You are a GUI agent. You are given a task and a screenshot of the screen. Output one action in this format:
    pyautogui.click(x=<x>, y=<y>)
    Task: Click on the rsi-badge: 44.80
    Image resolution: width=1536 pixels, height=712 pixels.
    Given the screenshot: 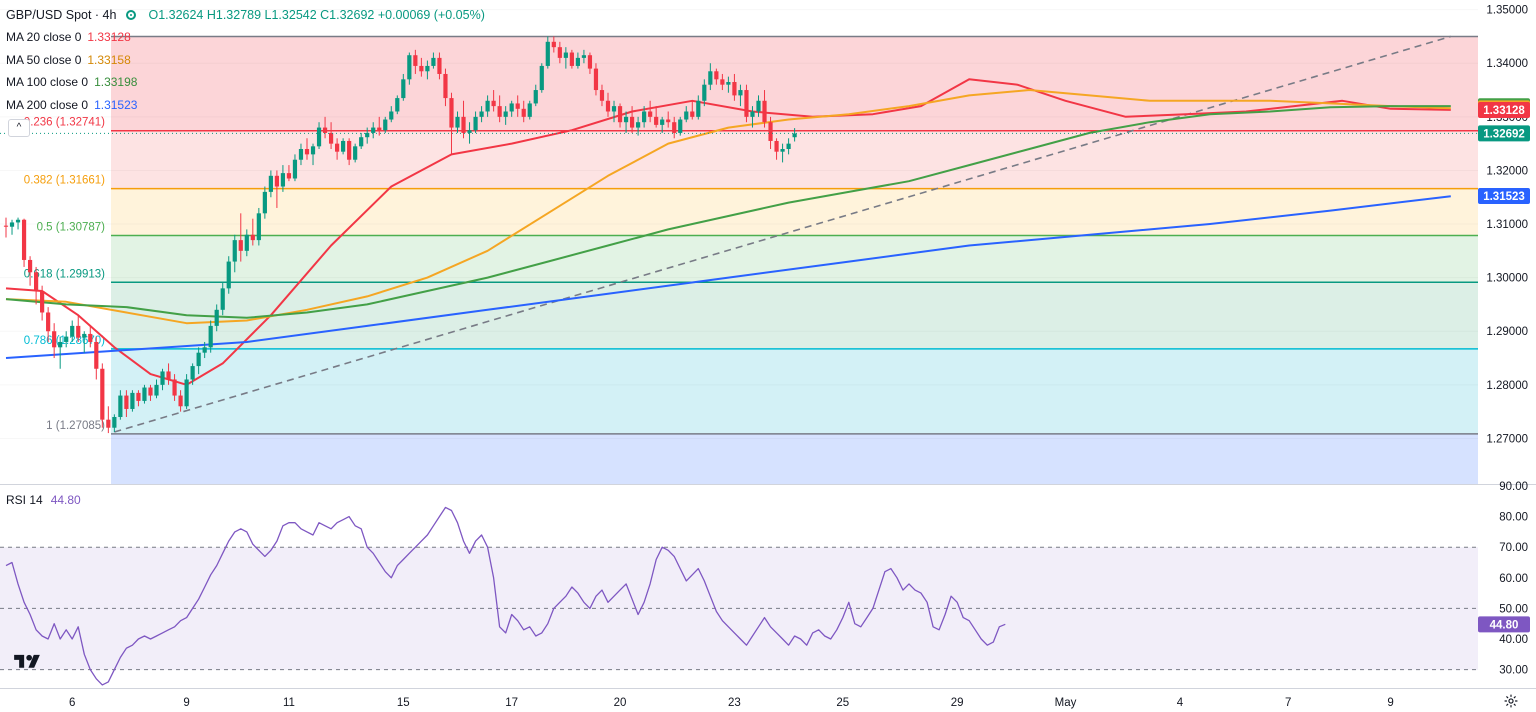 What is the action you would take?
    pyautogui.click(x=1504, y=624)
    